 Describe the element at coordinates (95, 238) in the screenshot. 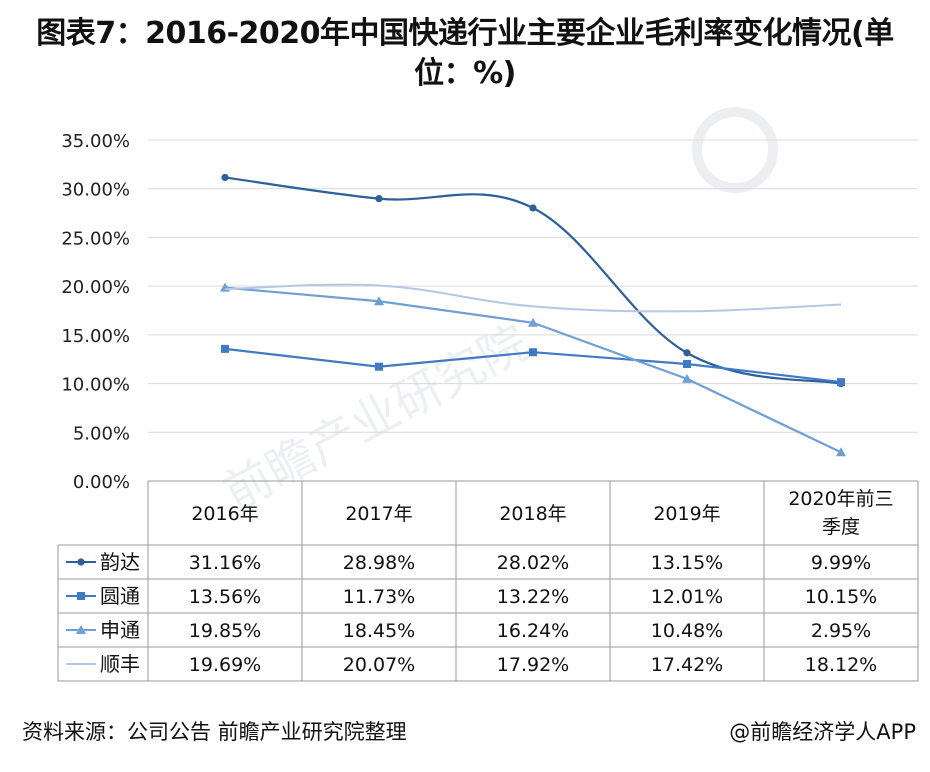

I see `y-tick-label: 25.00%` at that location.